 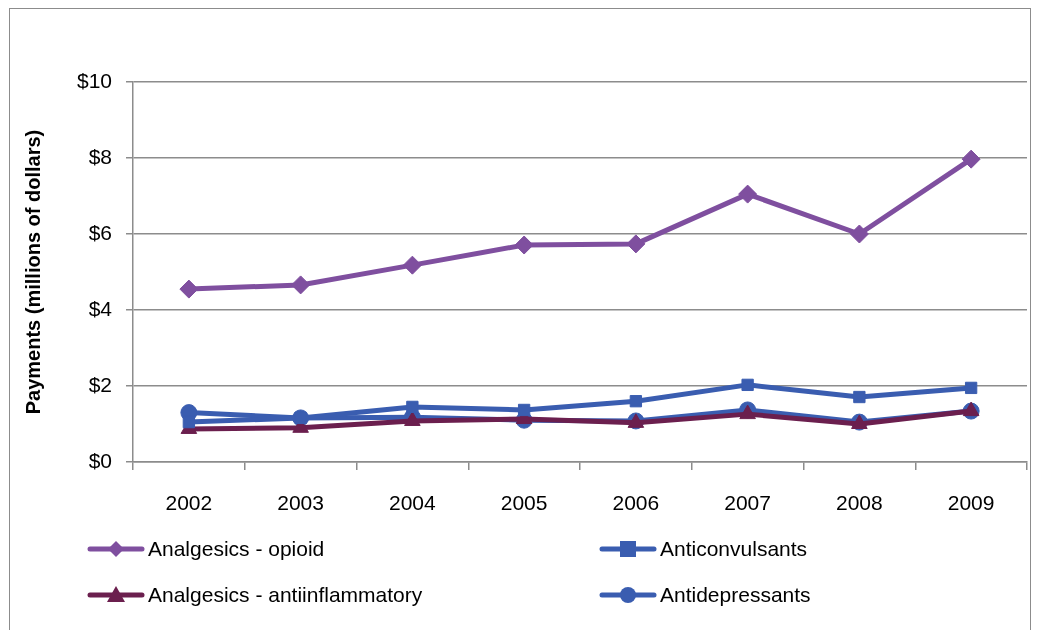 What do you see at coordinates (735, 595) in the screenshot?
I see `legend-label: Antidepressants` at bounding box center [735, 595].